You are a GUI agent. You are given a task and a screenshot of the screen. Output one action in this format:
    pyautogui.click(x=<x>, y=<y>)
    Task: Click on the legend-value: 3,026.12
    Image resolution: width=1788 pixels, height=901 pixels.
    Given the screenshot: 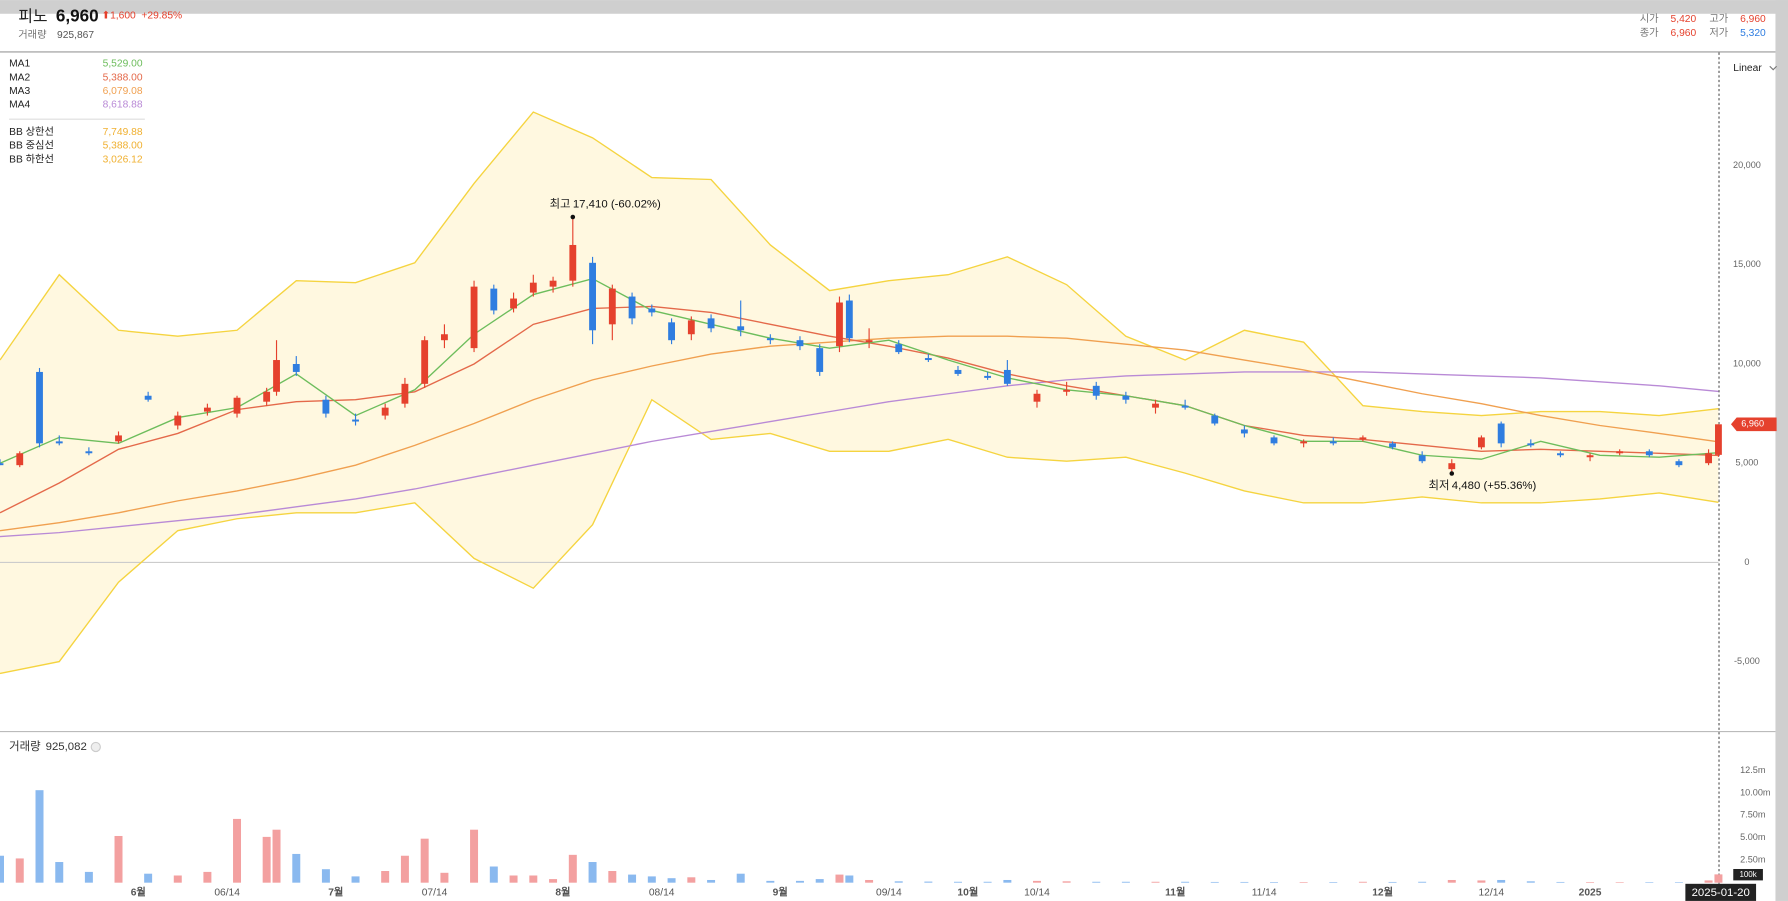 What is the action you would take?
    pyautogui.click(x=123, y=159)
    